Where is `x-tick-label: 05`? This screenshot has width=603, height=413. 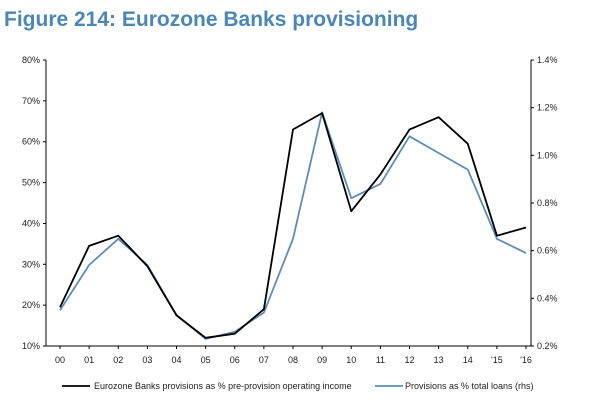
x-tick-label: 05 is located at coordinates (206, 360).